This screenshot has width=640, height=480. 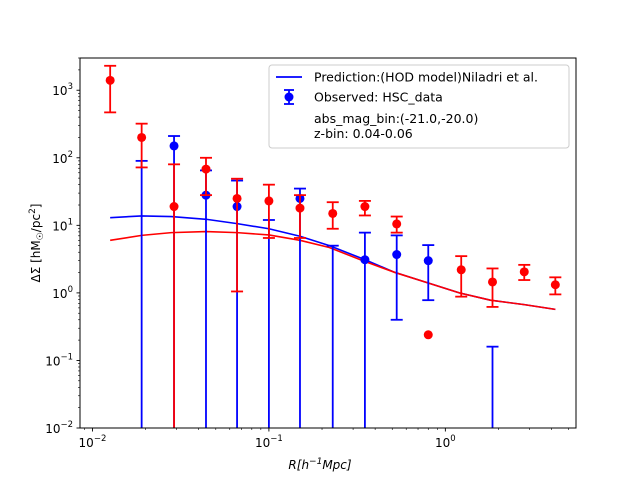 What do you see at coordinates (426, 77) in the screenshot?
I see `legend-entry-prediction: Prediction:(HOD model)Niladri et al.` at bounding box center [426, 77].